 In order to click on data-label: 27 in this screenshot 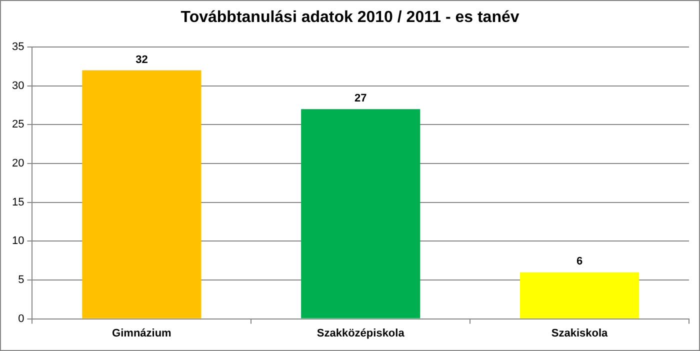, I will do `click(360, 98)`.